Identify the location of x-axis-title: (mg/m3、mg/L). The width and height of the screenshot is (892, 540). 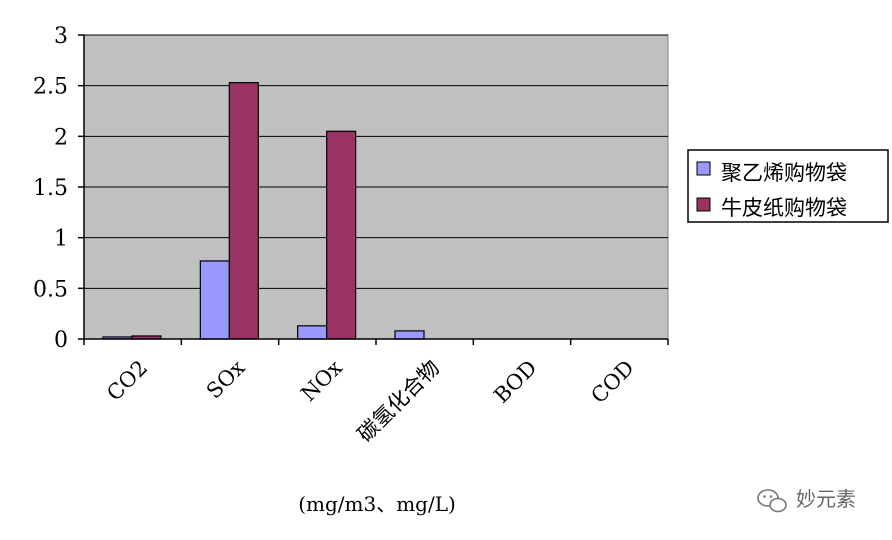
(377, 504).